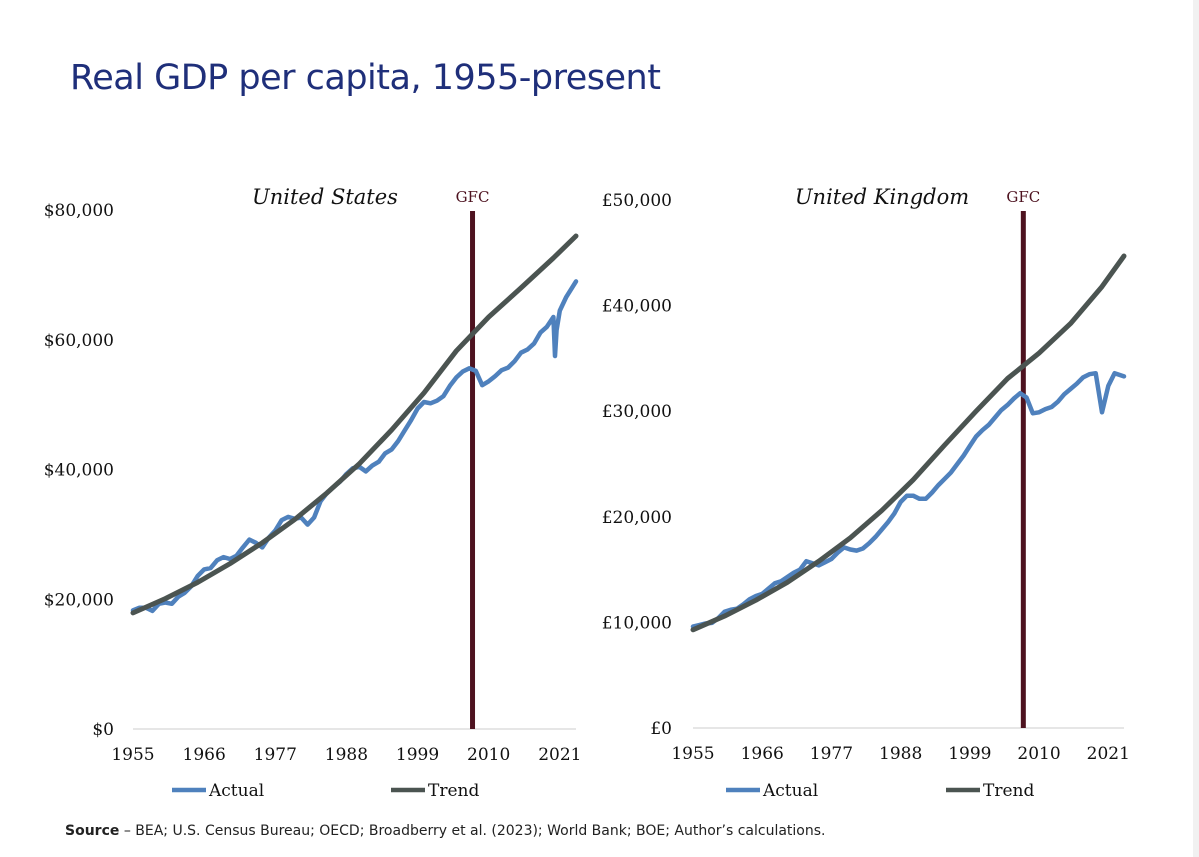 This screenshot has height=857, width=1199. Describe the element at coordinates (1038, 754) in the screenshot. I see `uk-x-tick-label: 2010` at that location.